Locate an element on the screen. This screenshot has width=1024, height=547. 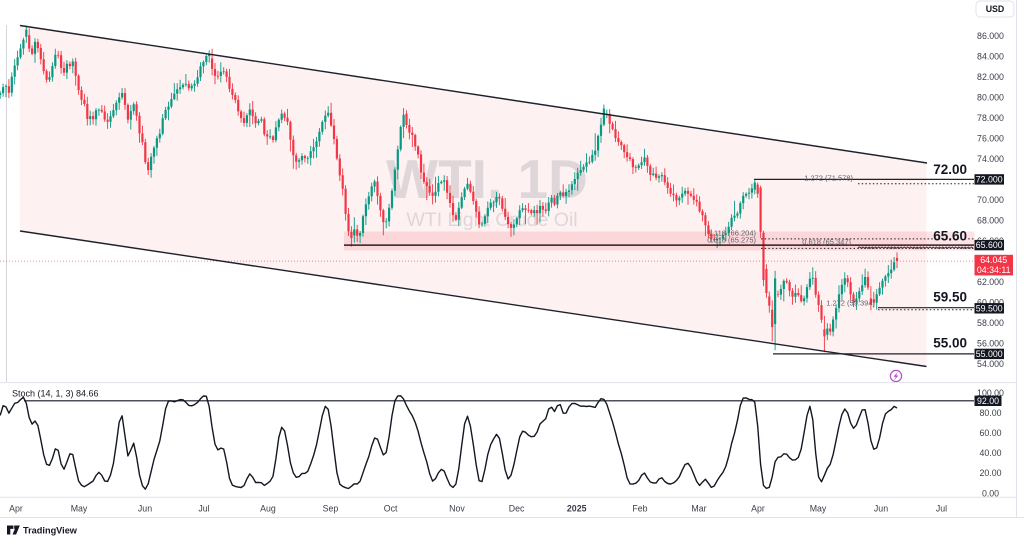
svg-text: 100.00 is located at coordinates (990, 393).